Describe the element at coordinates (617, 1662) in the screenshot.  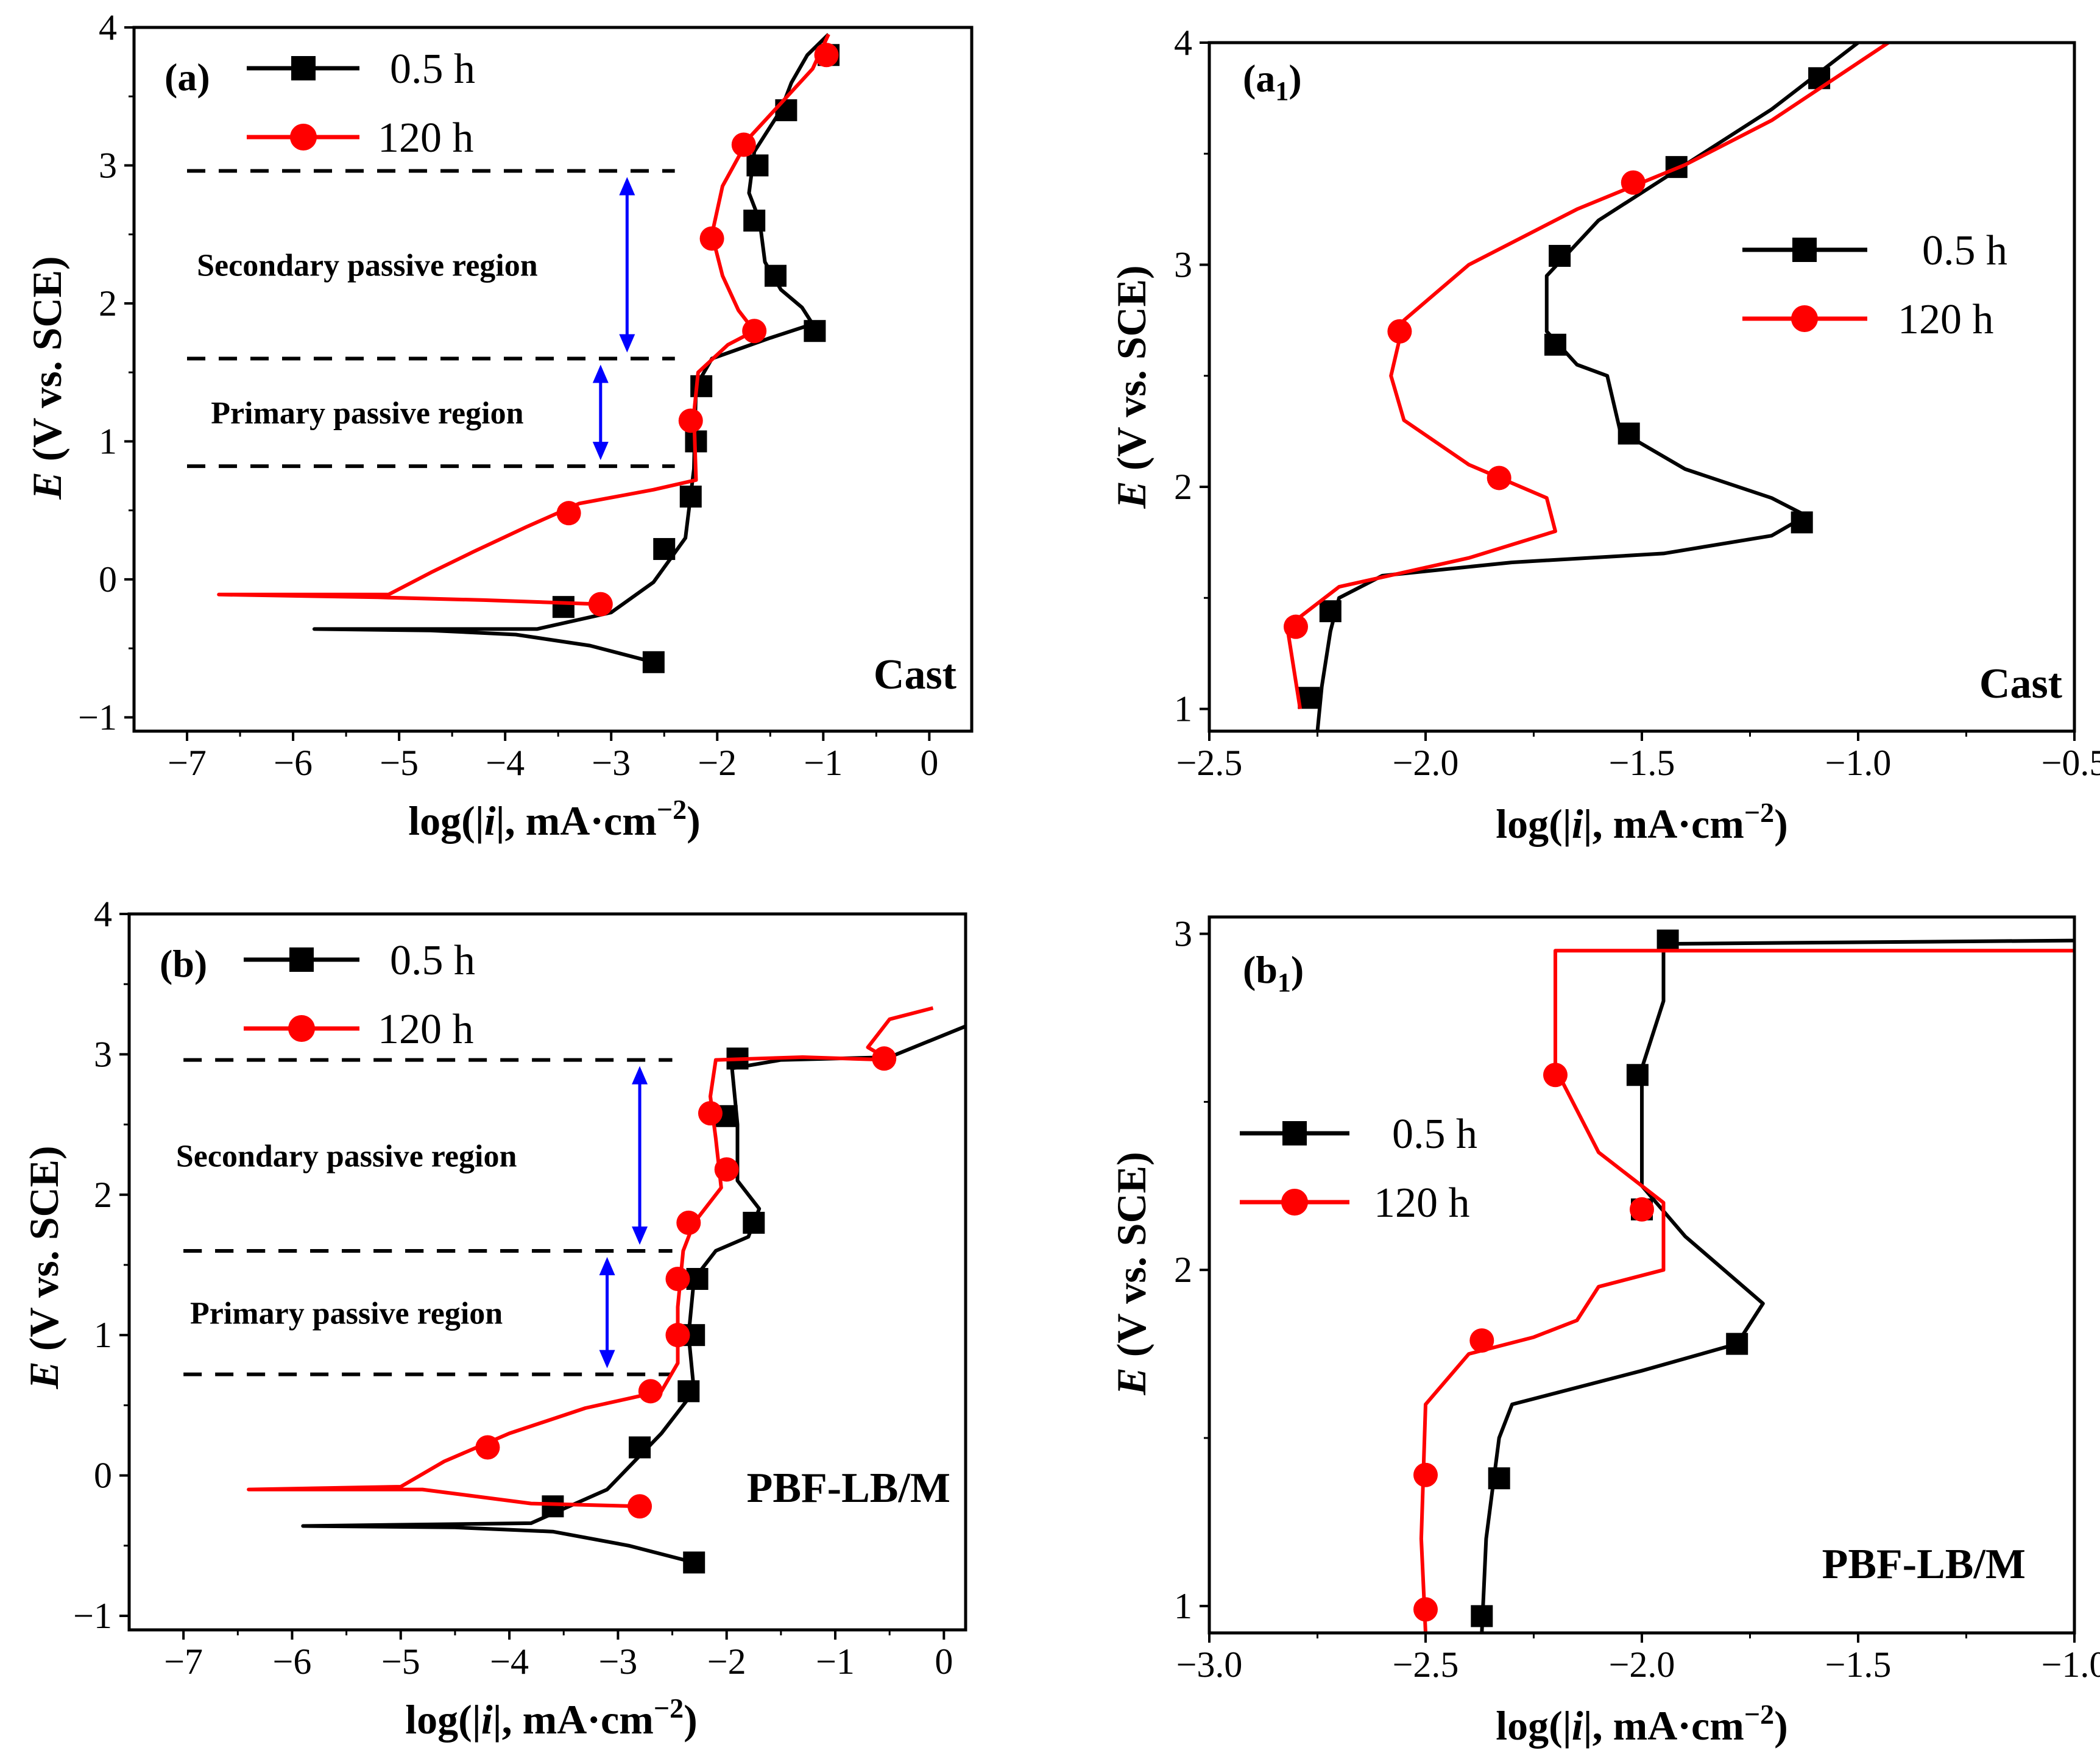
I see `x-tick-label: −3` at that location.